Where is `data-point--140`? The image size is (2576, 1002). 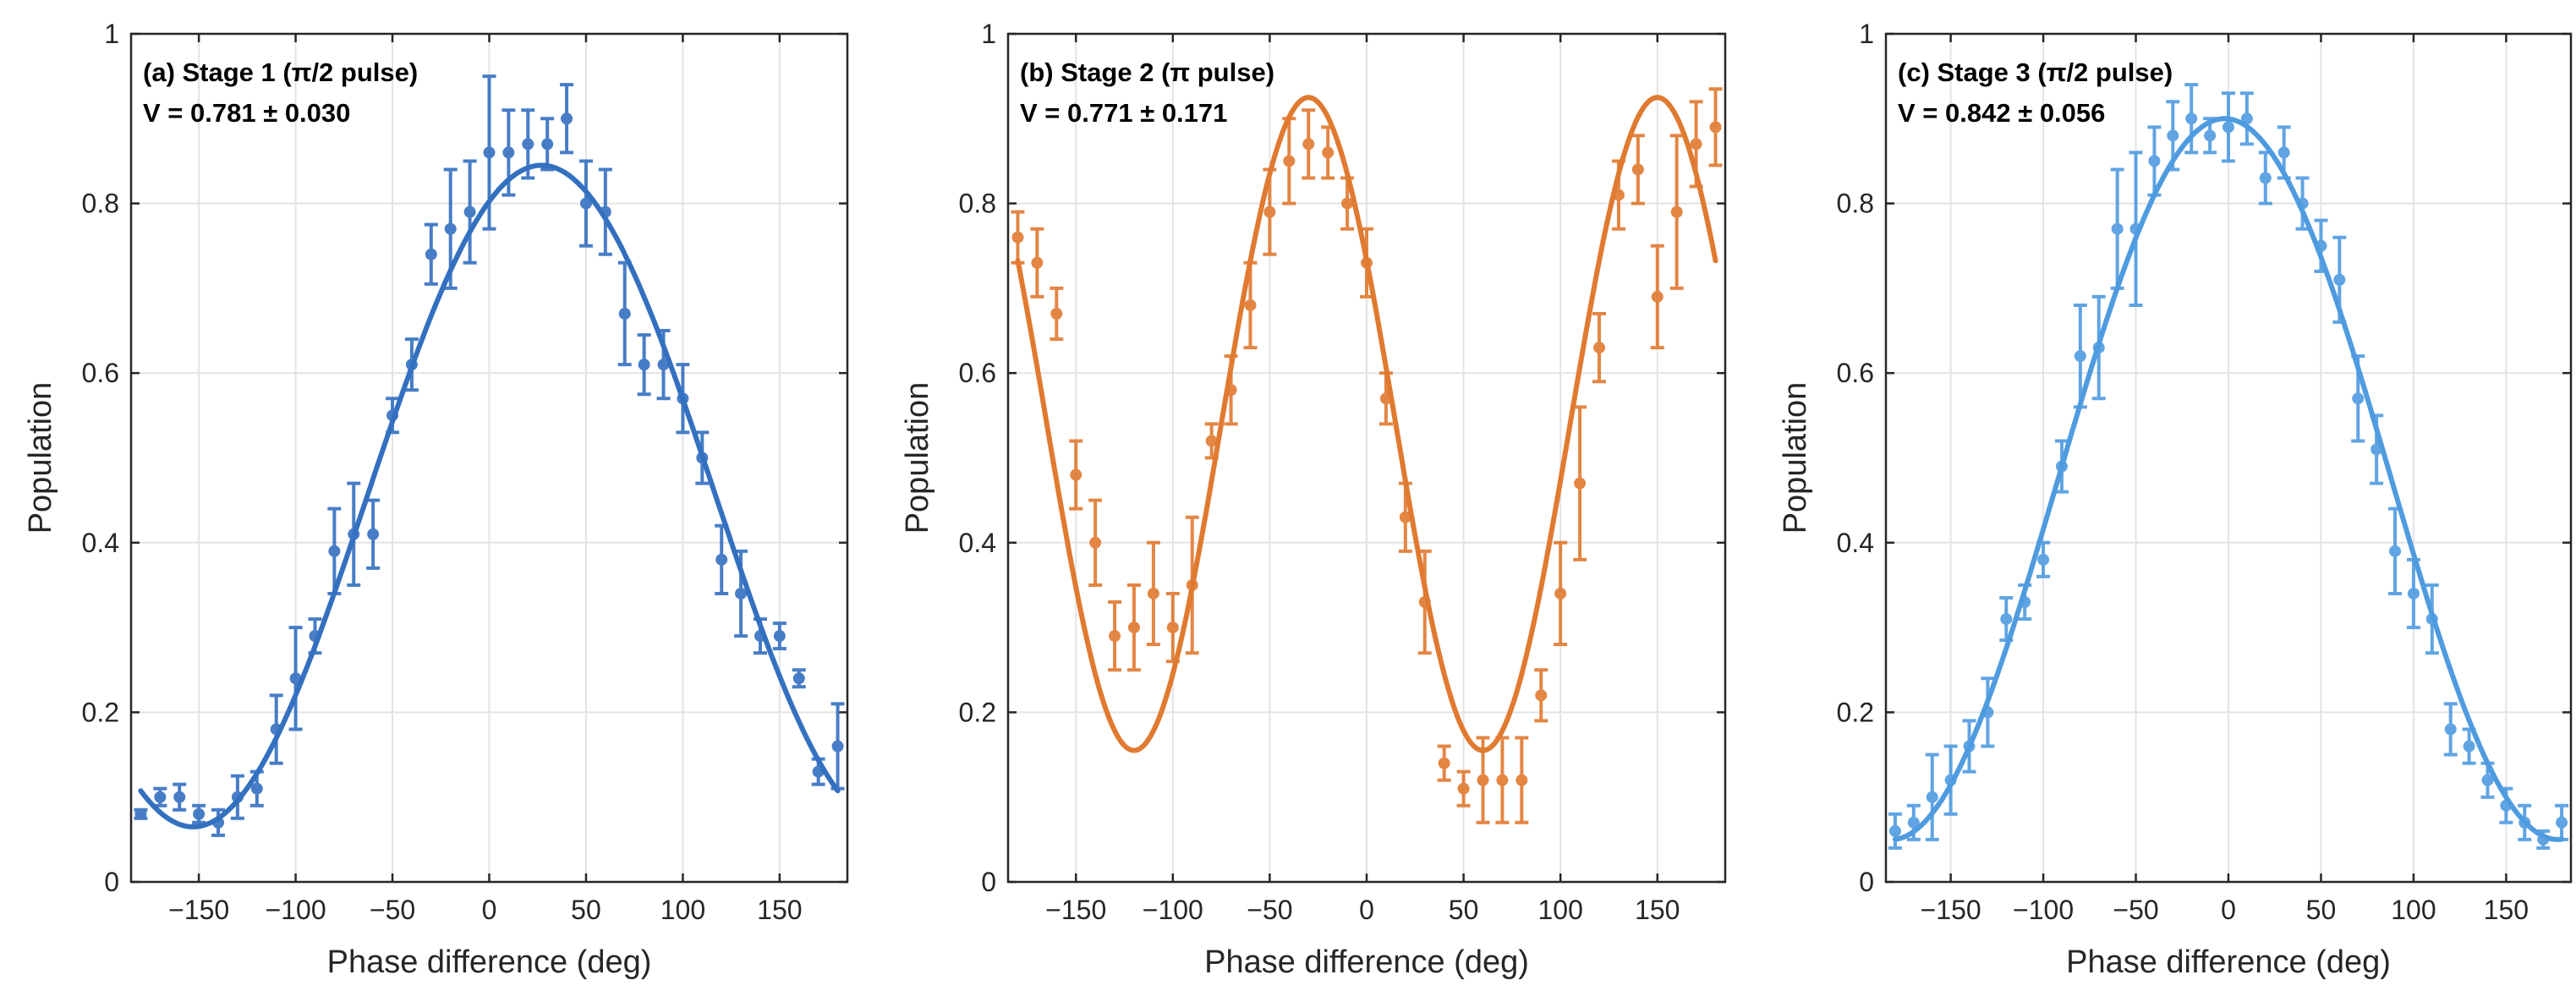
data-point--140 is located at coordinates (1969, 746).